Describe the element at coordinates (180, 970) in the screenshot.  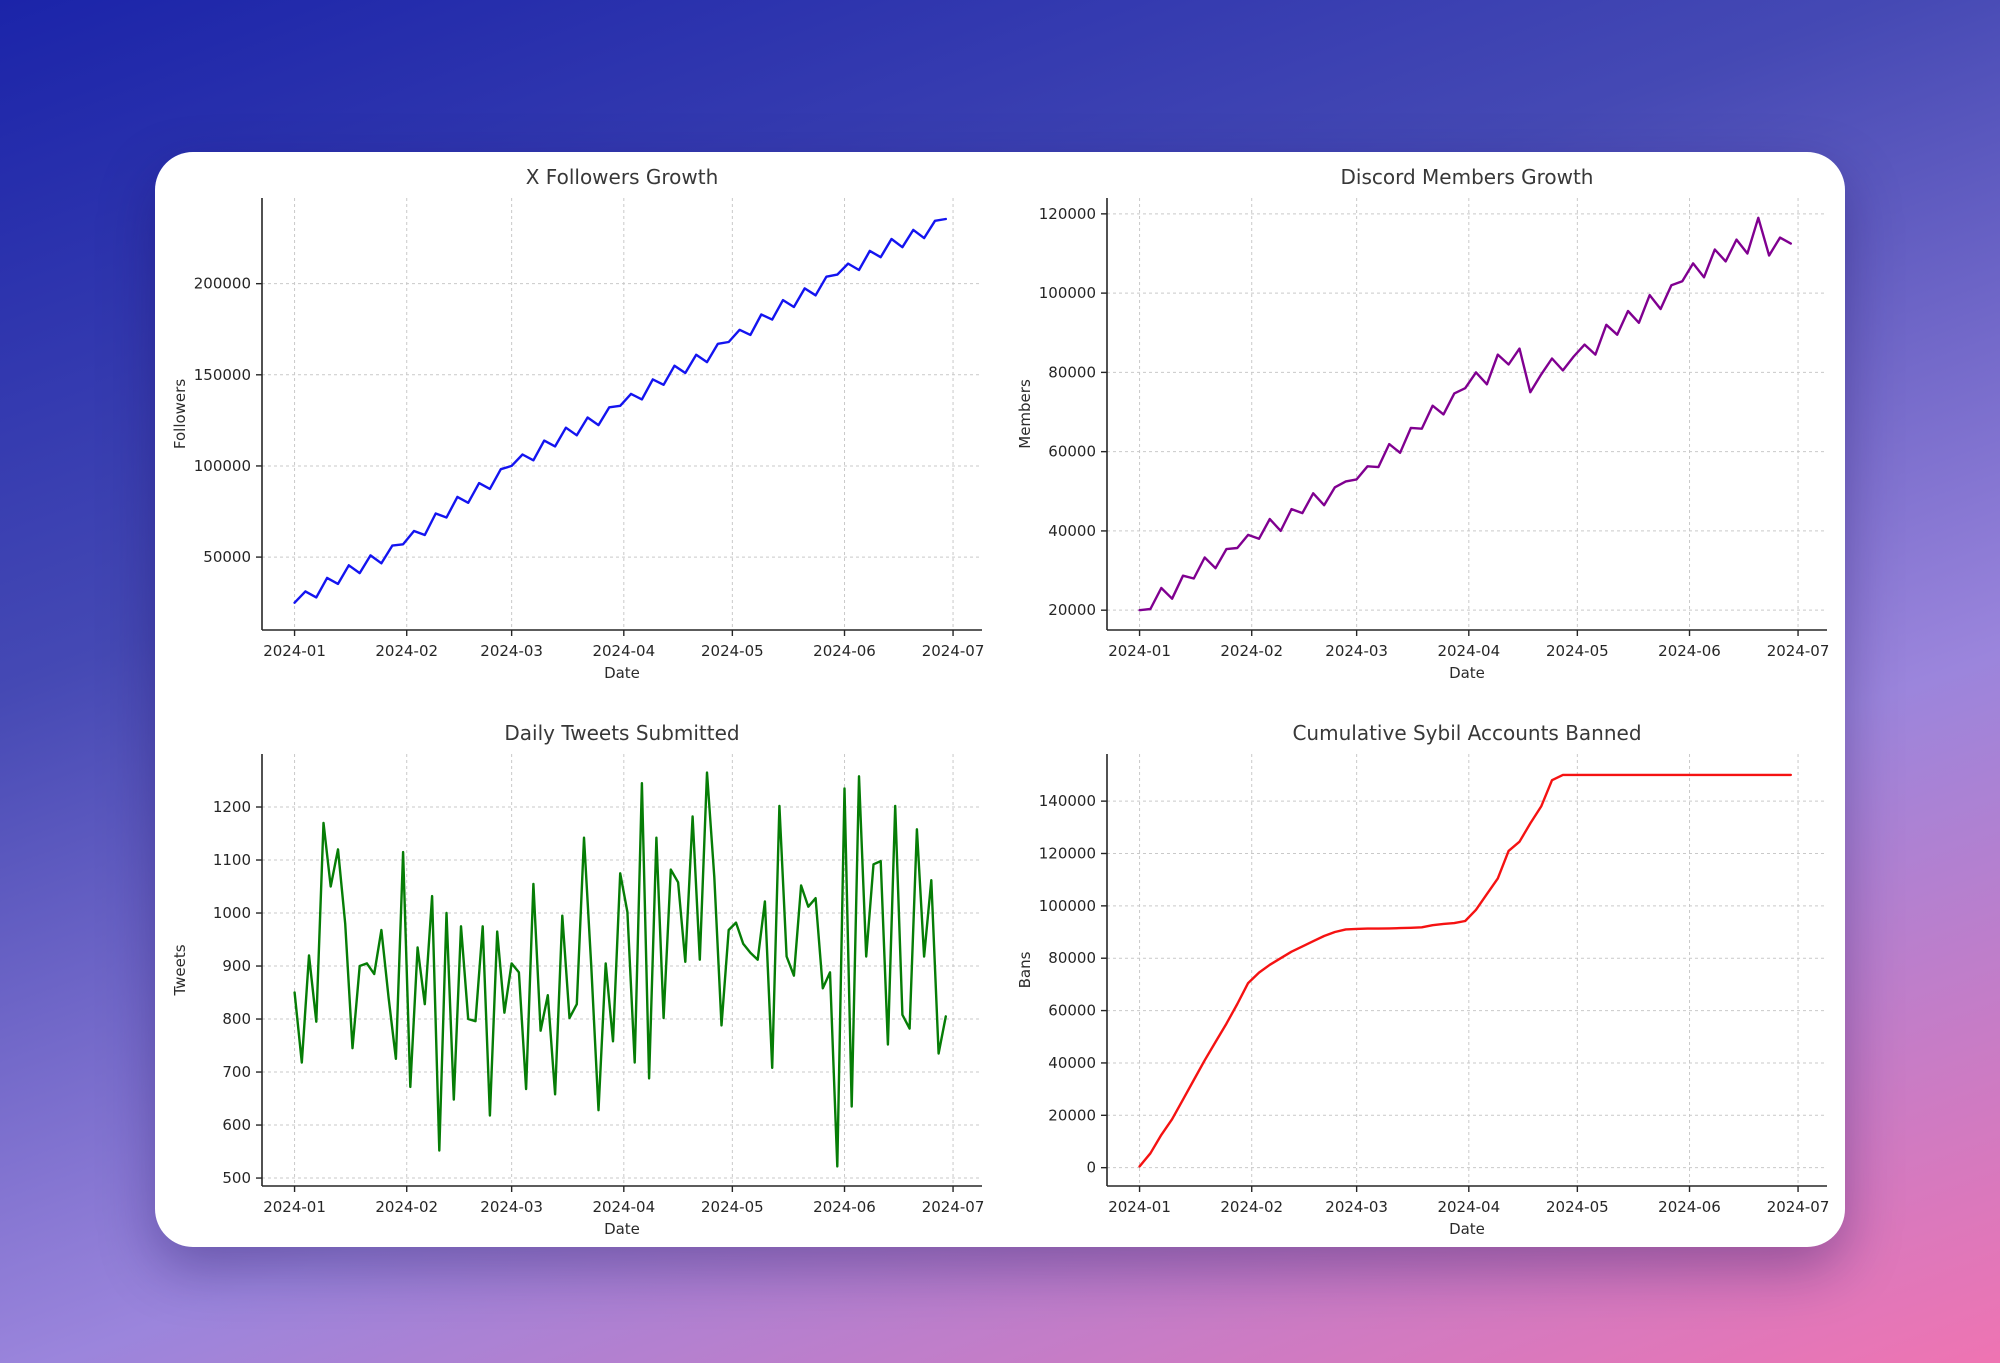
I see `y-axis-label: Tweets` at that location.